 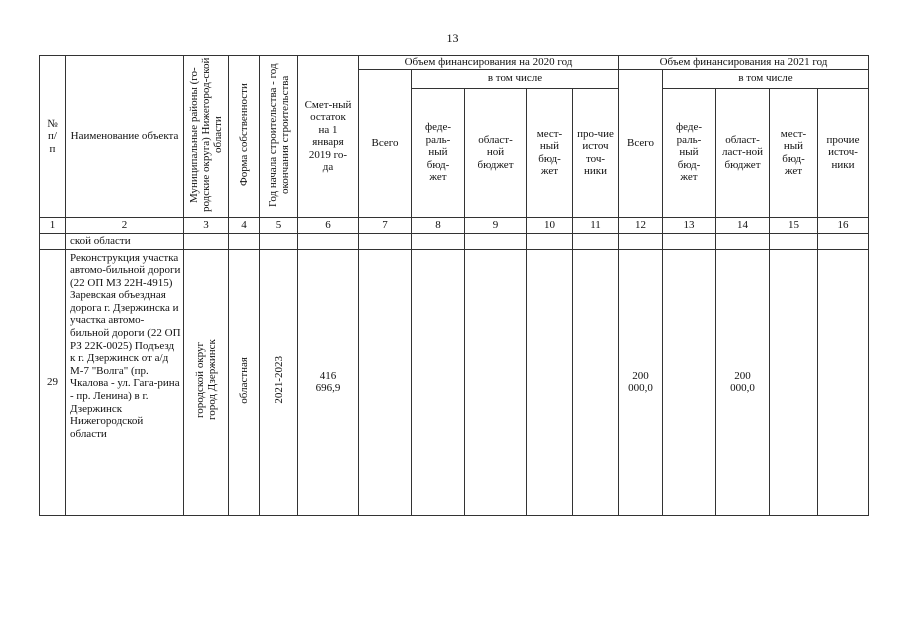 I want to click on column-number: 3, so click(x=206, y=225).